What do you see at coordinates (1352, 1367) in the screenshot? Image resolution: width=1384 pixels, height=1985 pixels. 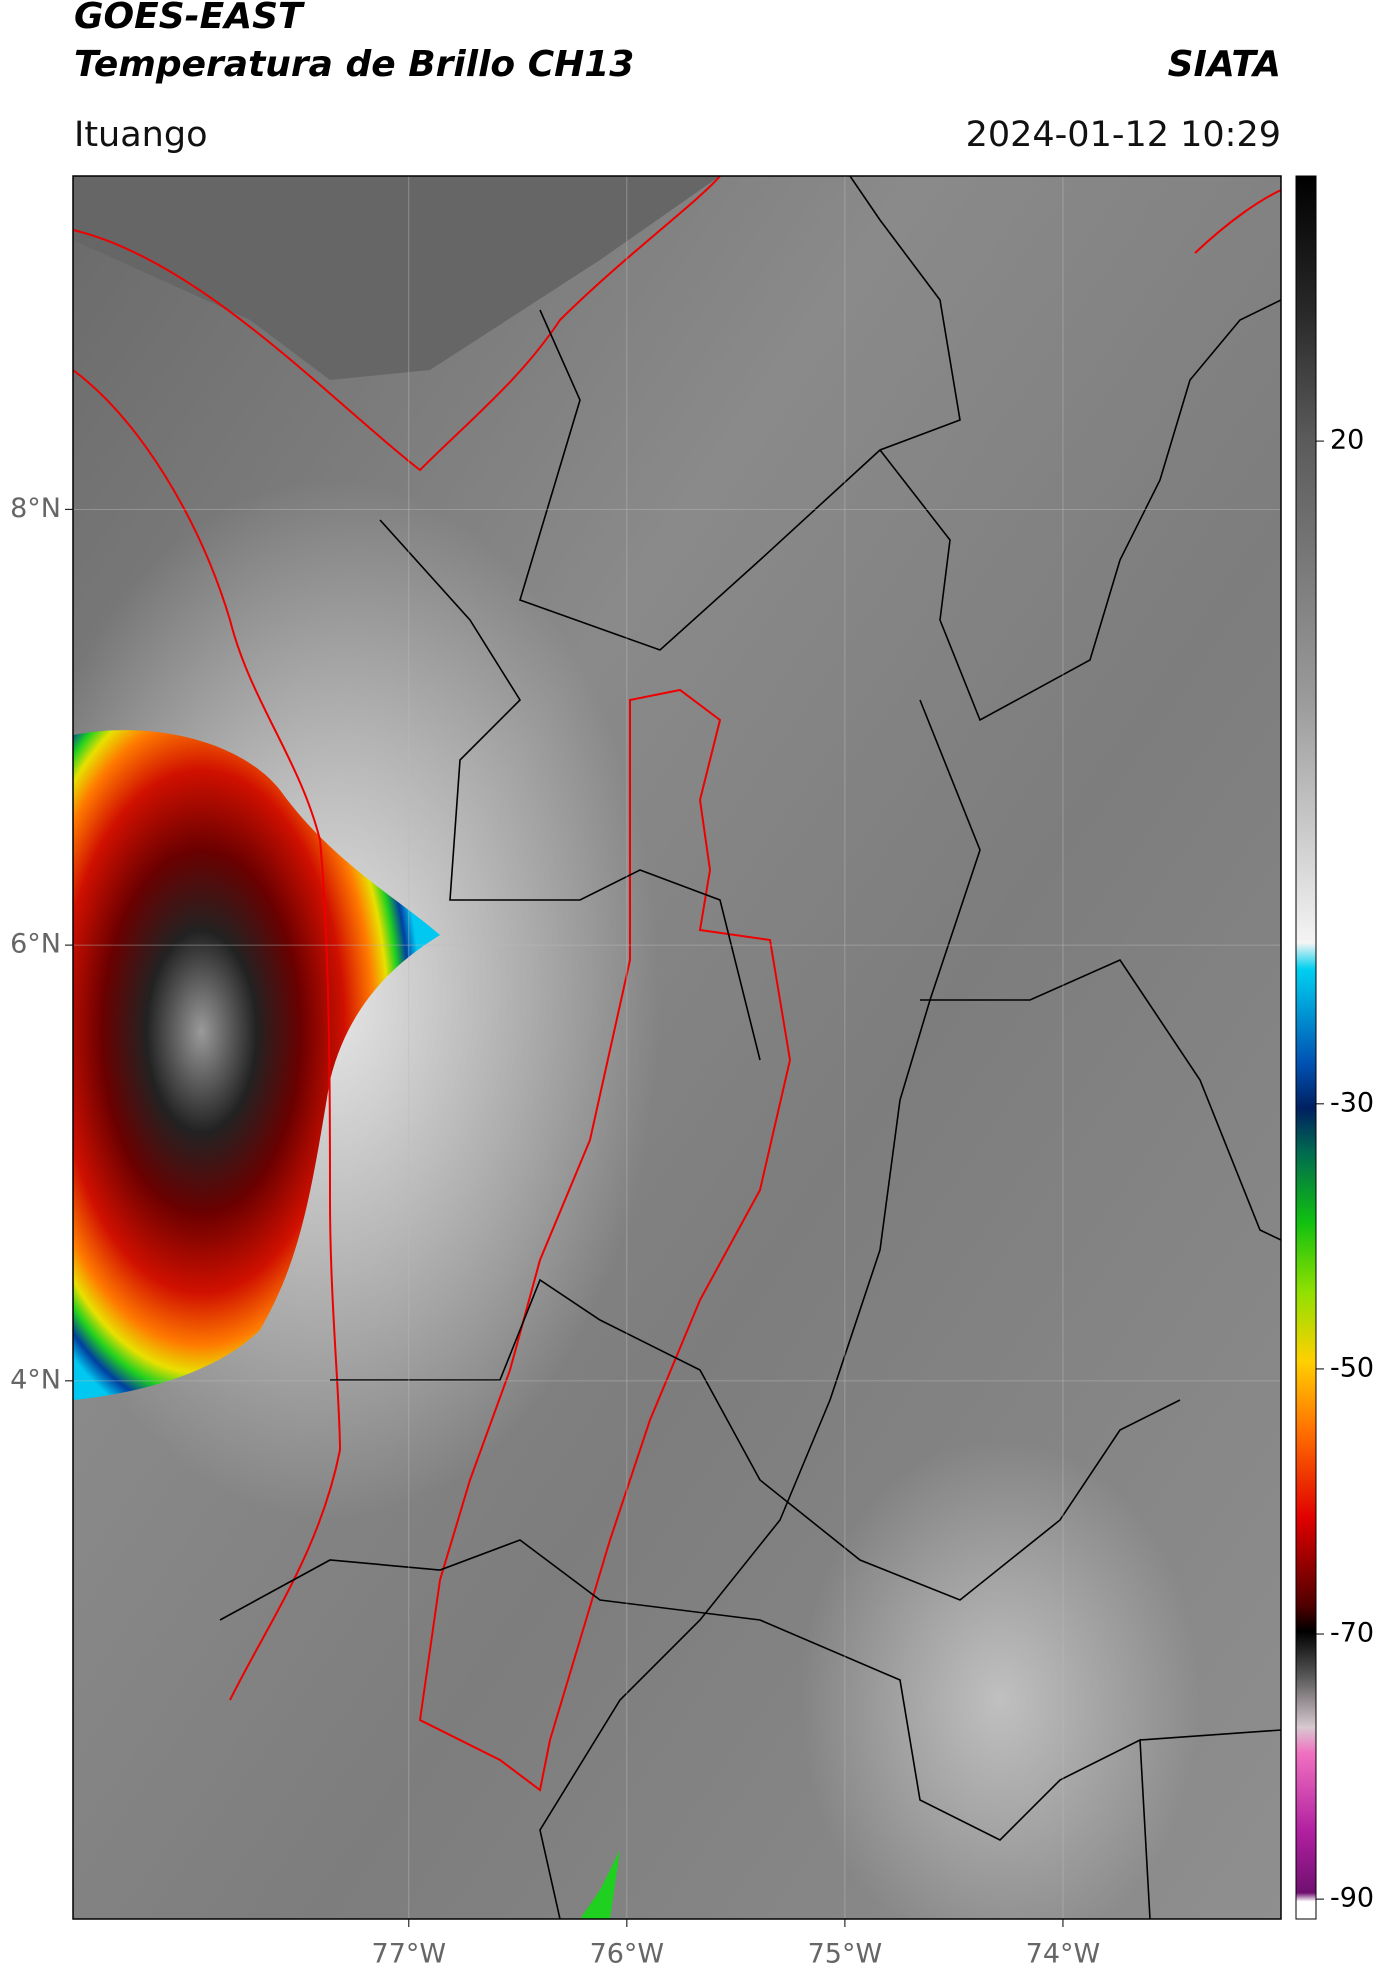 I see `colorbar-tick-label: -50` at bounding box center [1352, 1367].